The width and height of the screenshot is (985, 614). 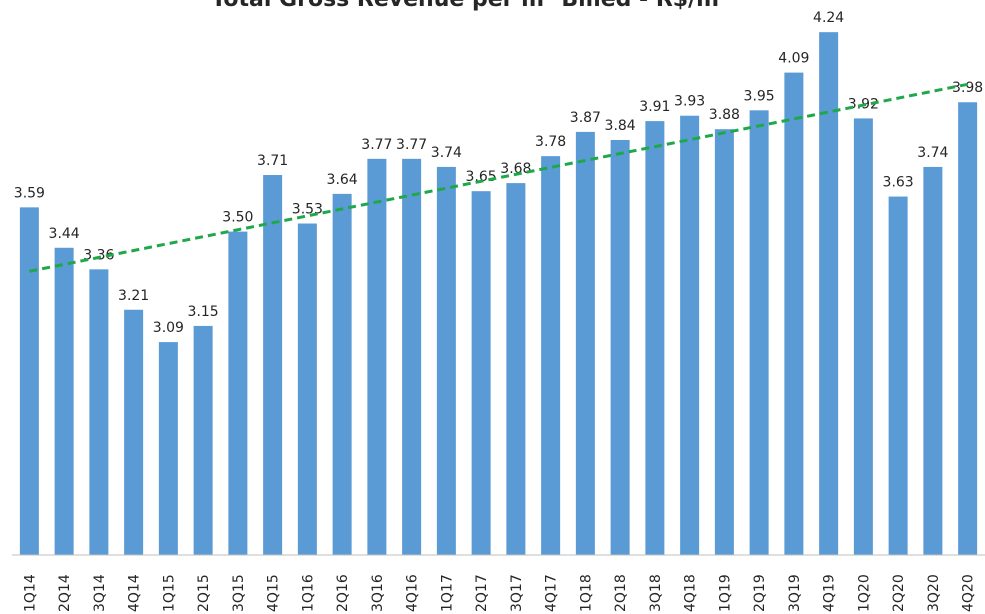 What do you see at coordinates (934, 593) in the screenshot?
I see `x-tick-label: 3Q20` at bounding box center [934, 593].